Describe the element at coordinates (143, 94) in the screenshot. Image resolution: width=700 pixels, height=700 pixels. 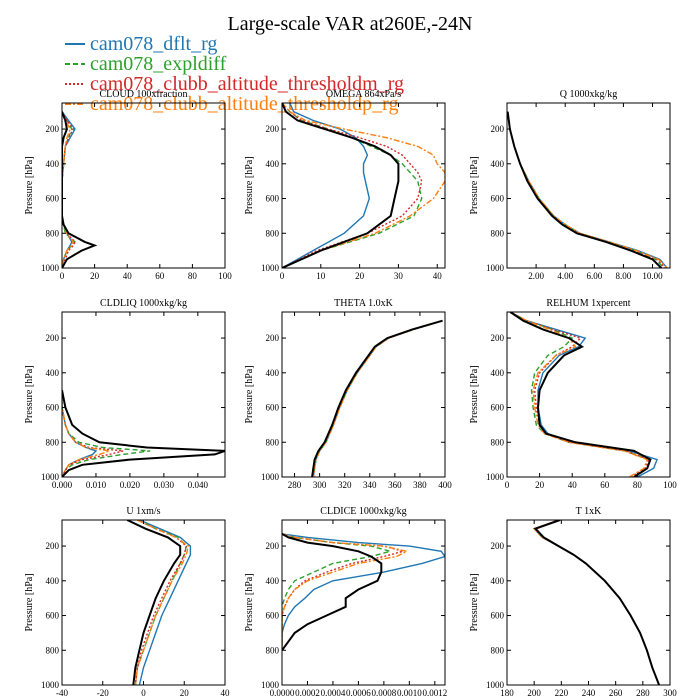
I see `panel-title: CLOUD 100xfraction` at that location.